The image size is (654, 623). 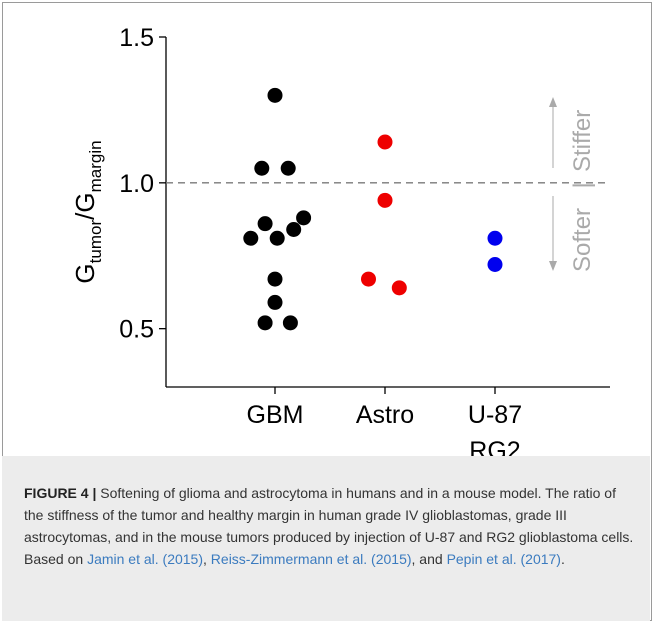 I want to click on softer-label: Softer, so click(x=582, y=240).